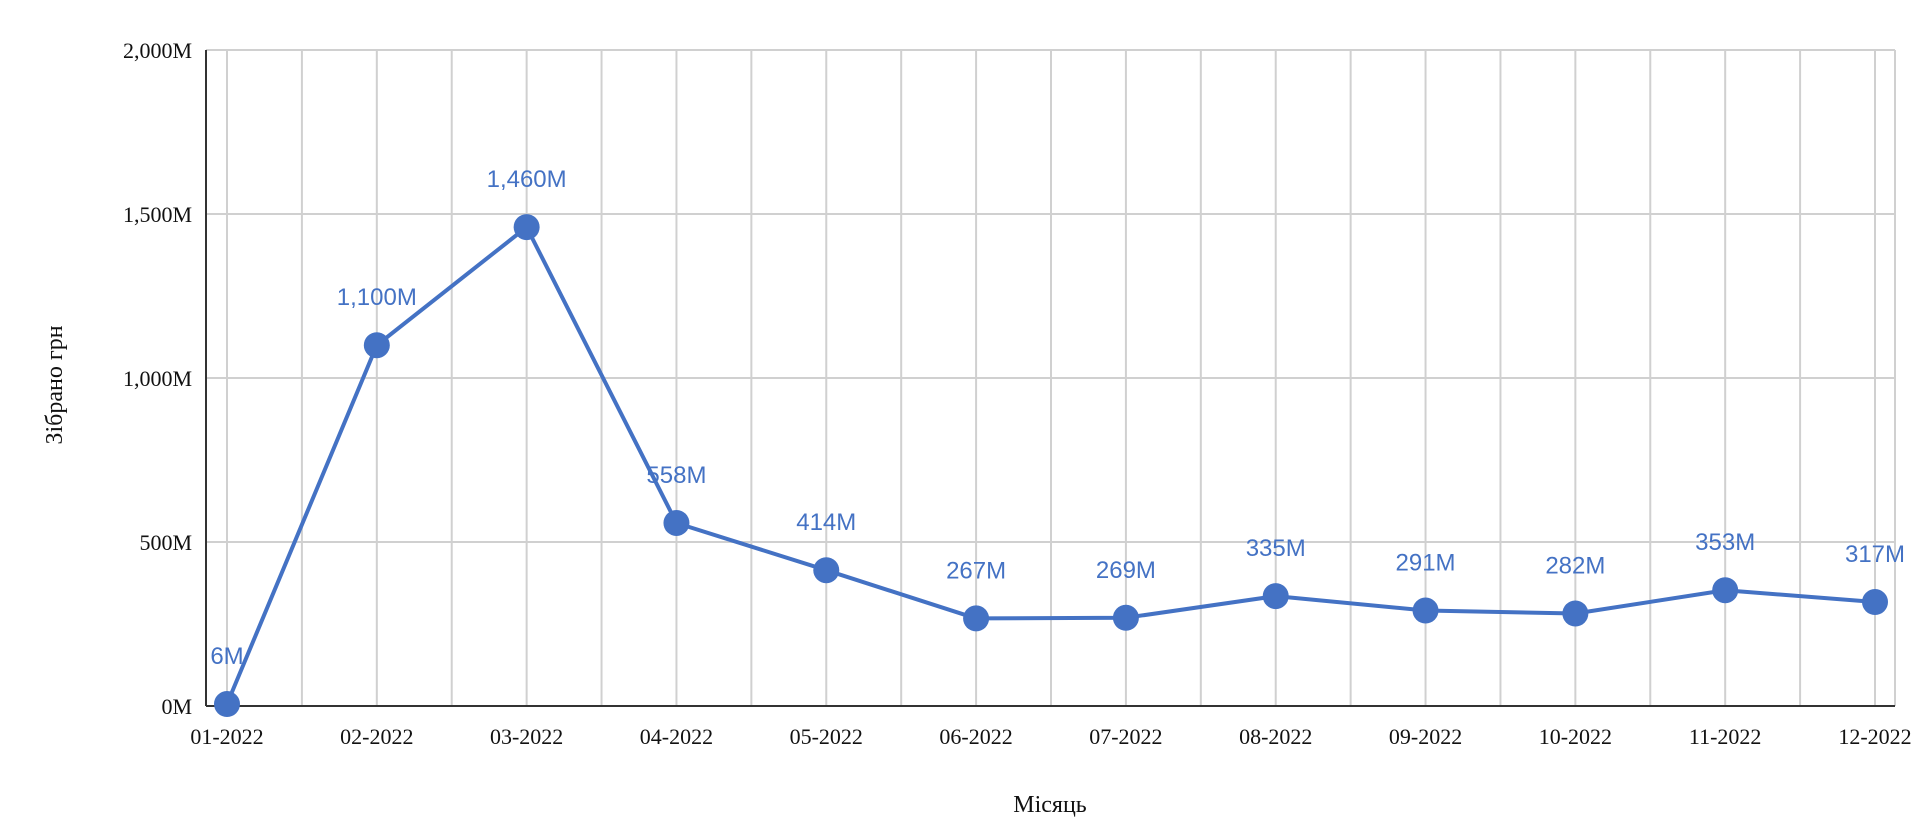 The height and width of the screenshot is (830, 1920). Describe the element at coordinates (157, 214) in the screenshot. I see `y-tick-label: 1,500M` at that location.